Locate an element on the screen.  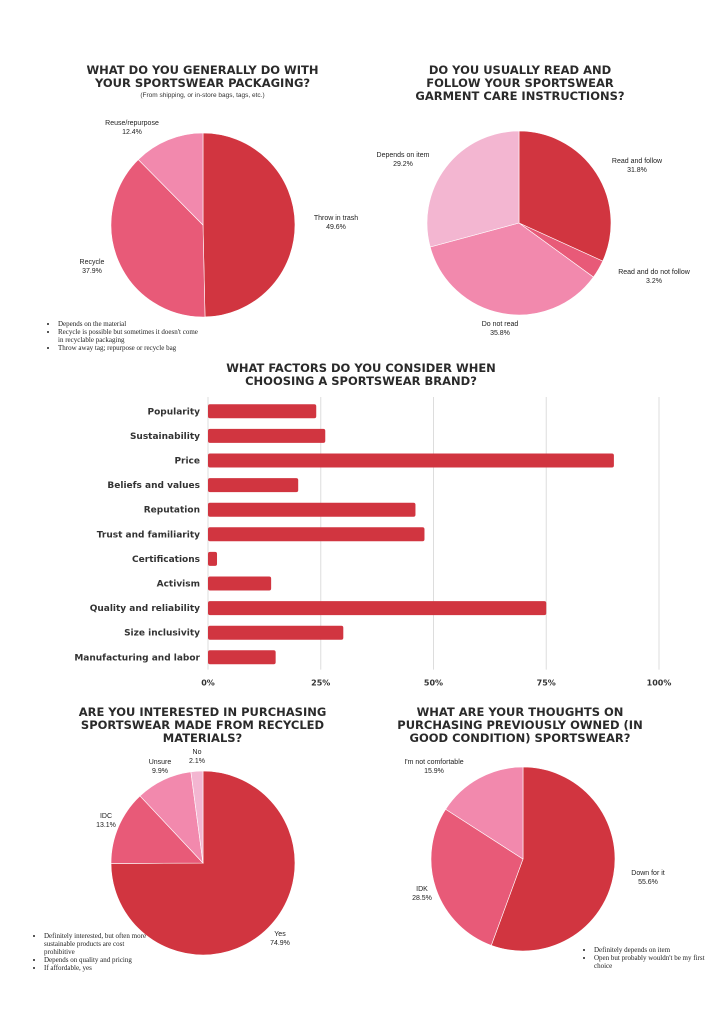
slice-value: 37.9% is located at coordinates (92, 271).